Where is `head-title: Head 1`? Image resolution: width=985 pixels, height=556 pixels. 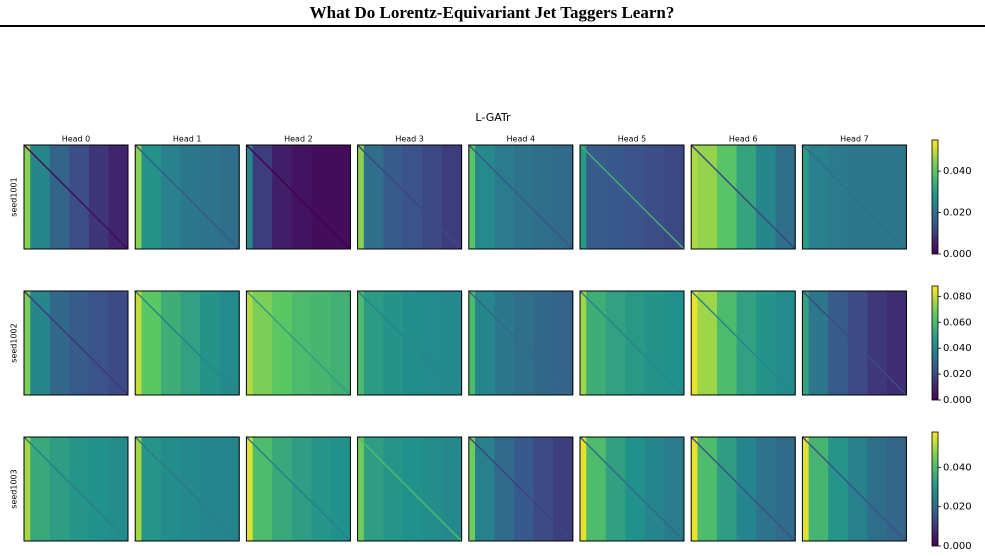 head-title: Head 1 is located at coordinates (187, 139).